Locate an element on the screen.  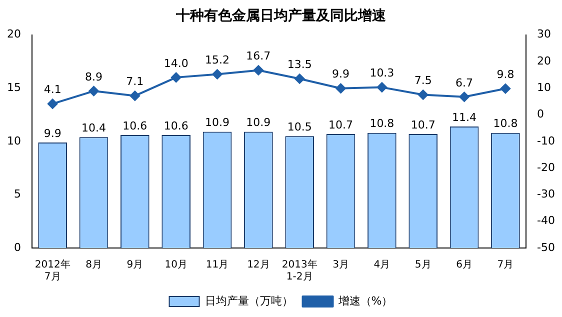
data-label: 7.5 is located at coordinates (423, 81).